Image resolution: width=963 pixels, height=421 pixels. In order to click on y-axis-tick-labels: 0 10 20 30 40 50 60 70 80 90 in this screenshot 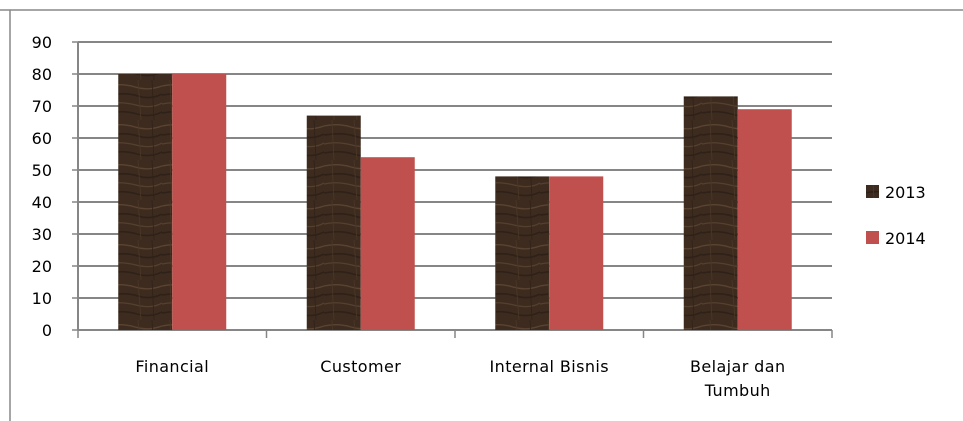, I will do `click(42, 186)`.